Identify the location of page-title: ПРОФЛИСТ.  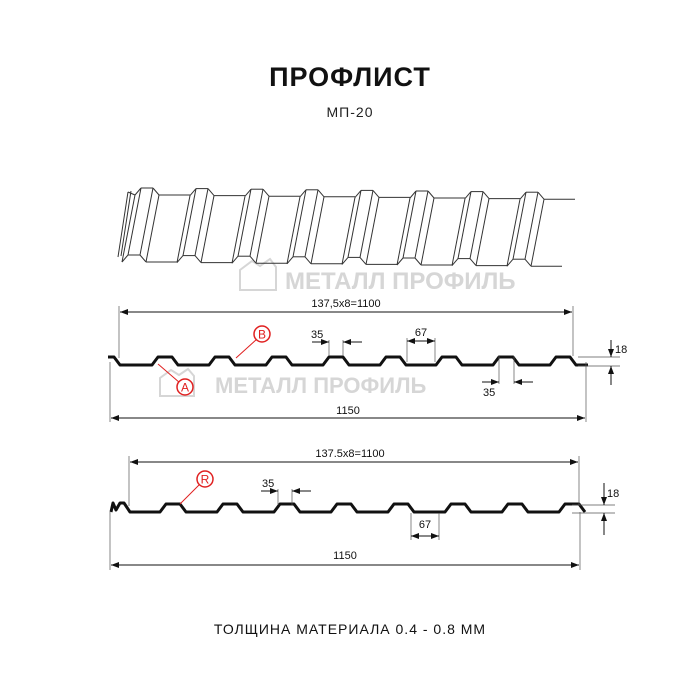
(350, 77).